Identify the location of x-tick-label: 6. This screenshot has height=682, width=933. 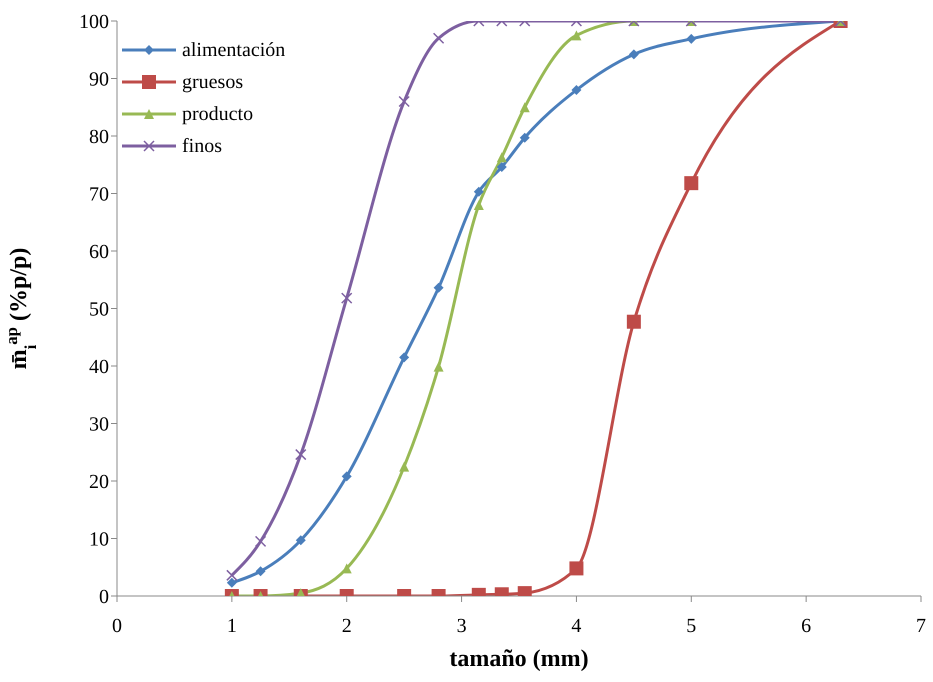
(806, 626).